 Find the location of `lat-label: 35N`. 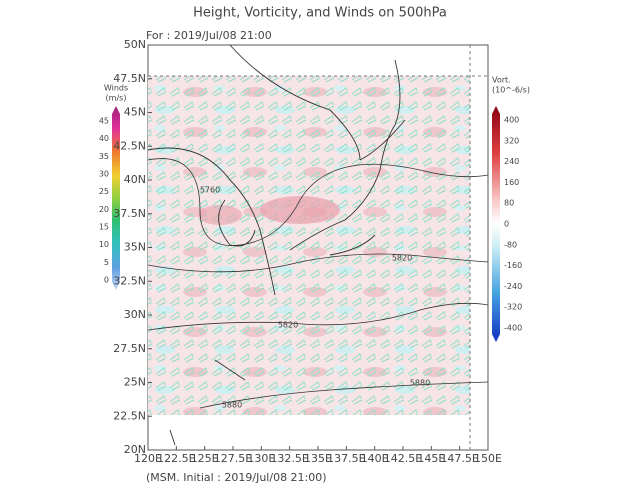

lat-label: 35N is located at coordinates (135, 247).